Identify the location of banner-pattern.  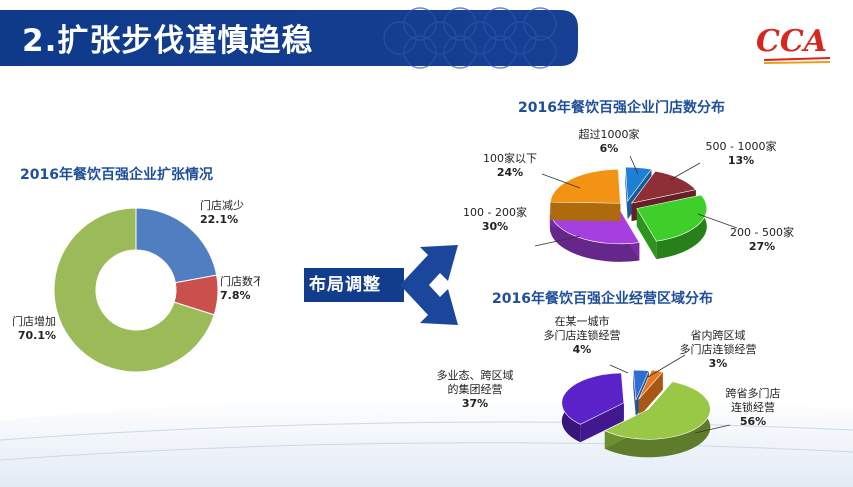
(470, 38).